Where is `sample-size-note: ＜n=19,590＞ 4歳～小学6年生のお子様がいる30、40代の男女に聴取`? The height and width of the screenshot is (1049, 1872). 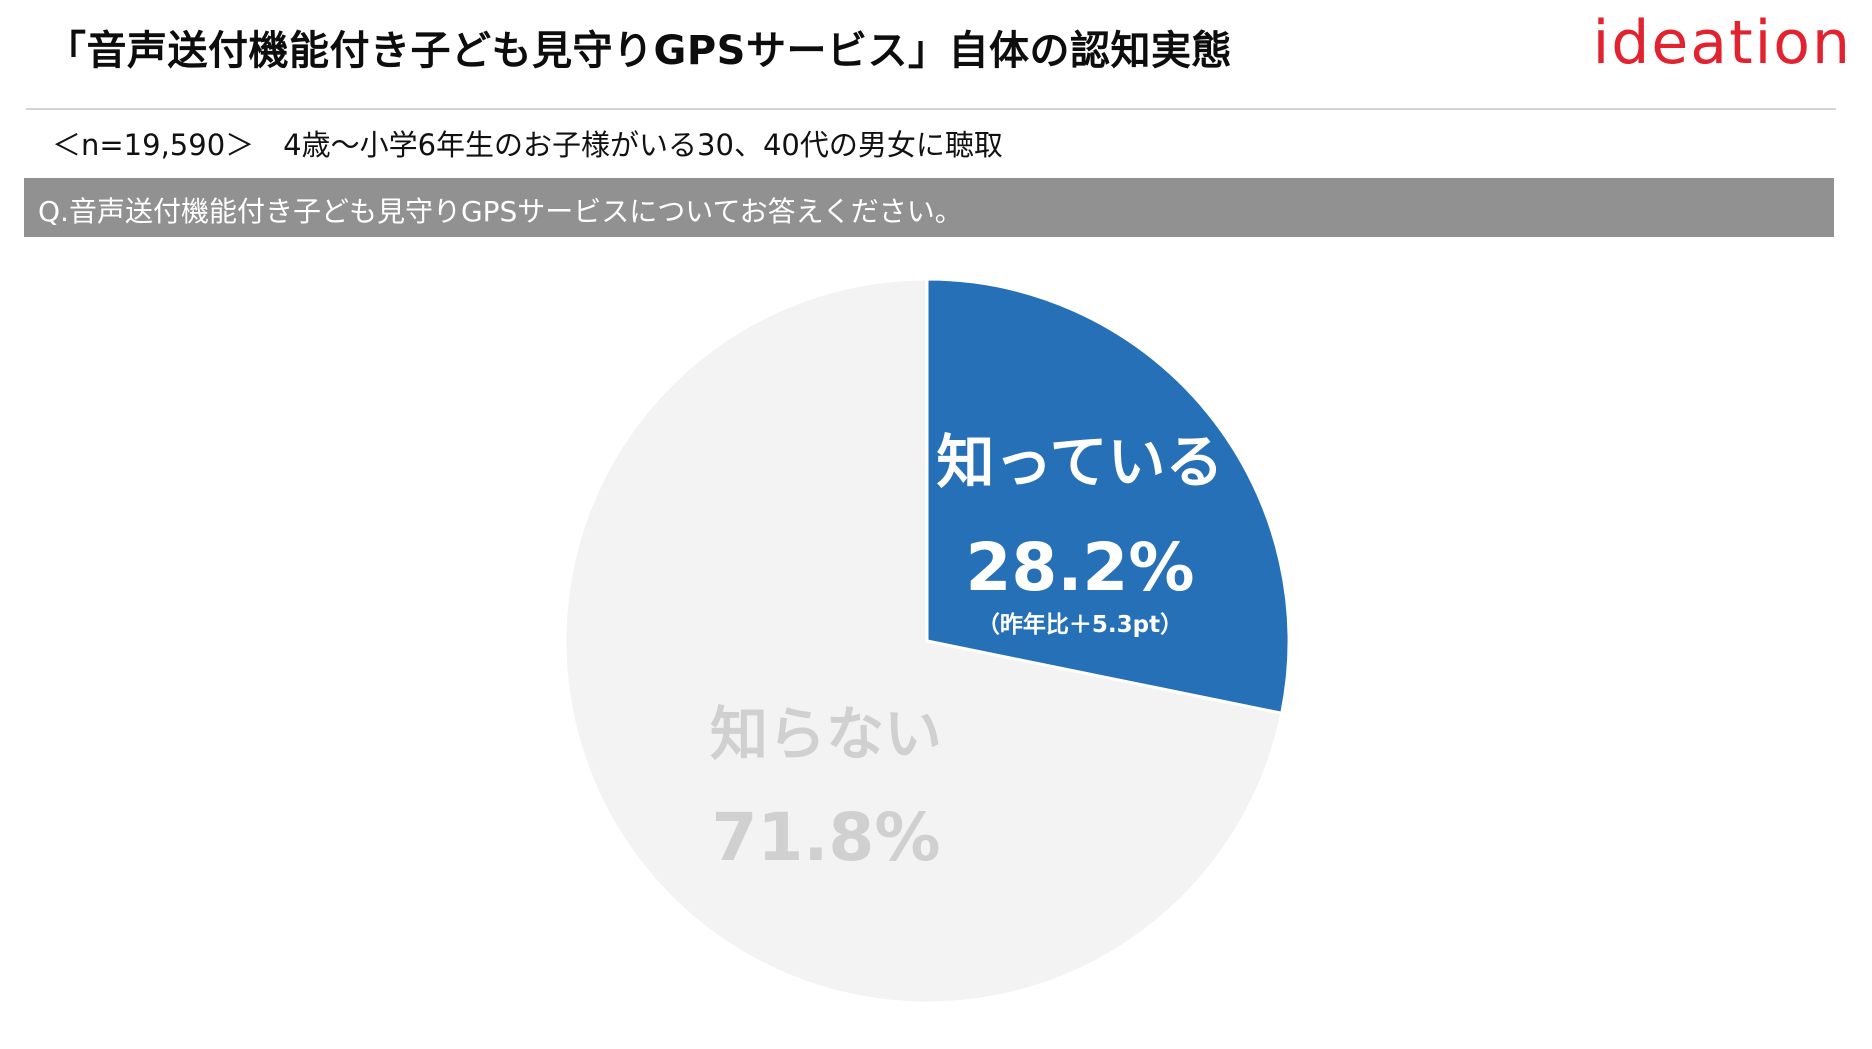 sample-size-note: ＜n=19,590＞ 4歳～小学6年生のお子様がいる30、40代の男女に聴取 is located at coordinates (527, 145).